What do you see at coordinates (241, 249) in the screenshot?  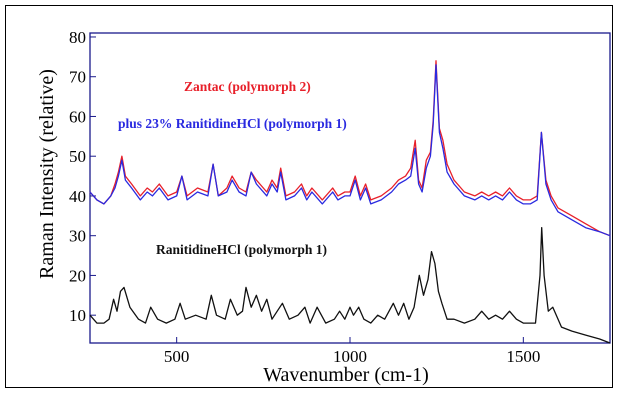 I see `annotation-ranitidine-hcl: RanitidineHCl (polymorph 1)` at bounding box center [241, 249].